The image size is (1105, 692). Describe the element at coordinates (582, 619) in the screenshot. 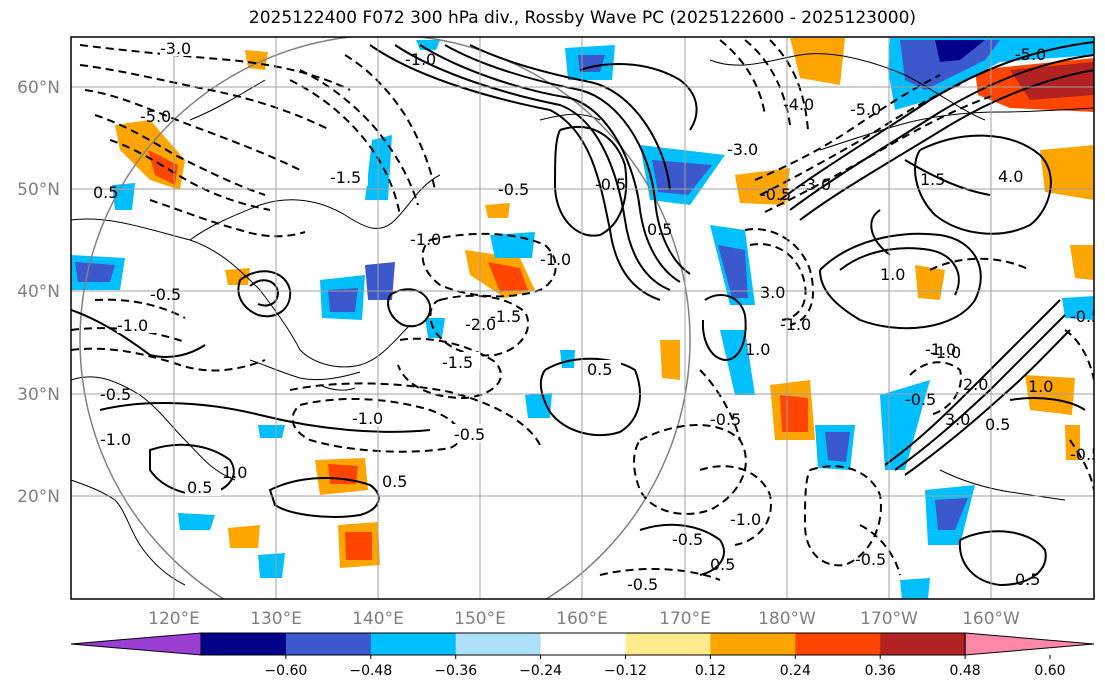

I see `lon-label: 160°E` at that location.